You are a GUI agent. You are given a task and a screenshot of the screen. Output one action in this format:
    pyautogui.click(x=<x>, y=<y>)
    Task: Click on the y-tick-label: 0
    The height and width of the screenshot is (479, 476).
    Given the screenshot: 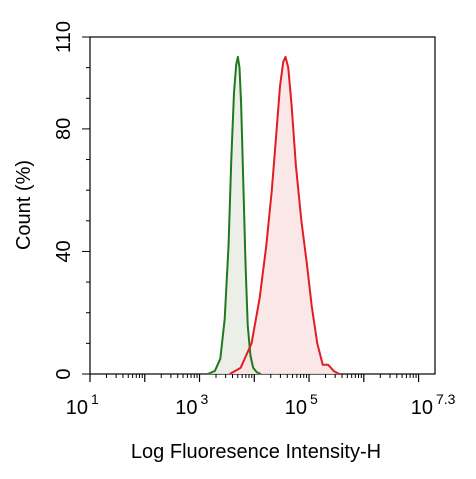 What is the action you would take?
    pyautogui.click(x=64, y=373)
    